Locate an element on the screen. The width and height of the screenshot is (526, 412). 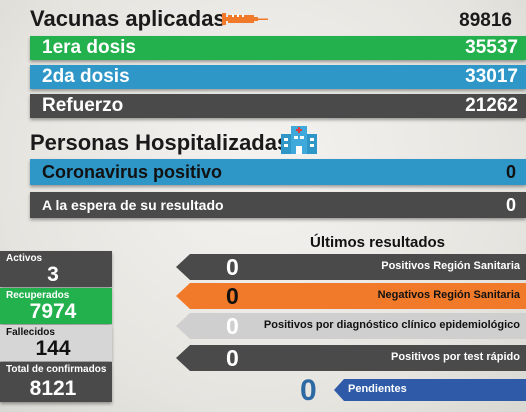
stat-label: Fallecidos is located at coordinates (30, 332).